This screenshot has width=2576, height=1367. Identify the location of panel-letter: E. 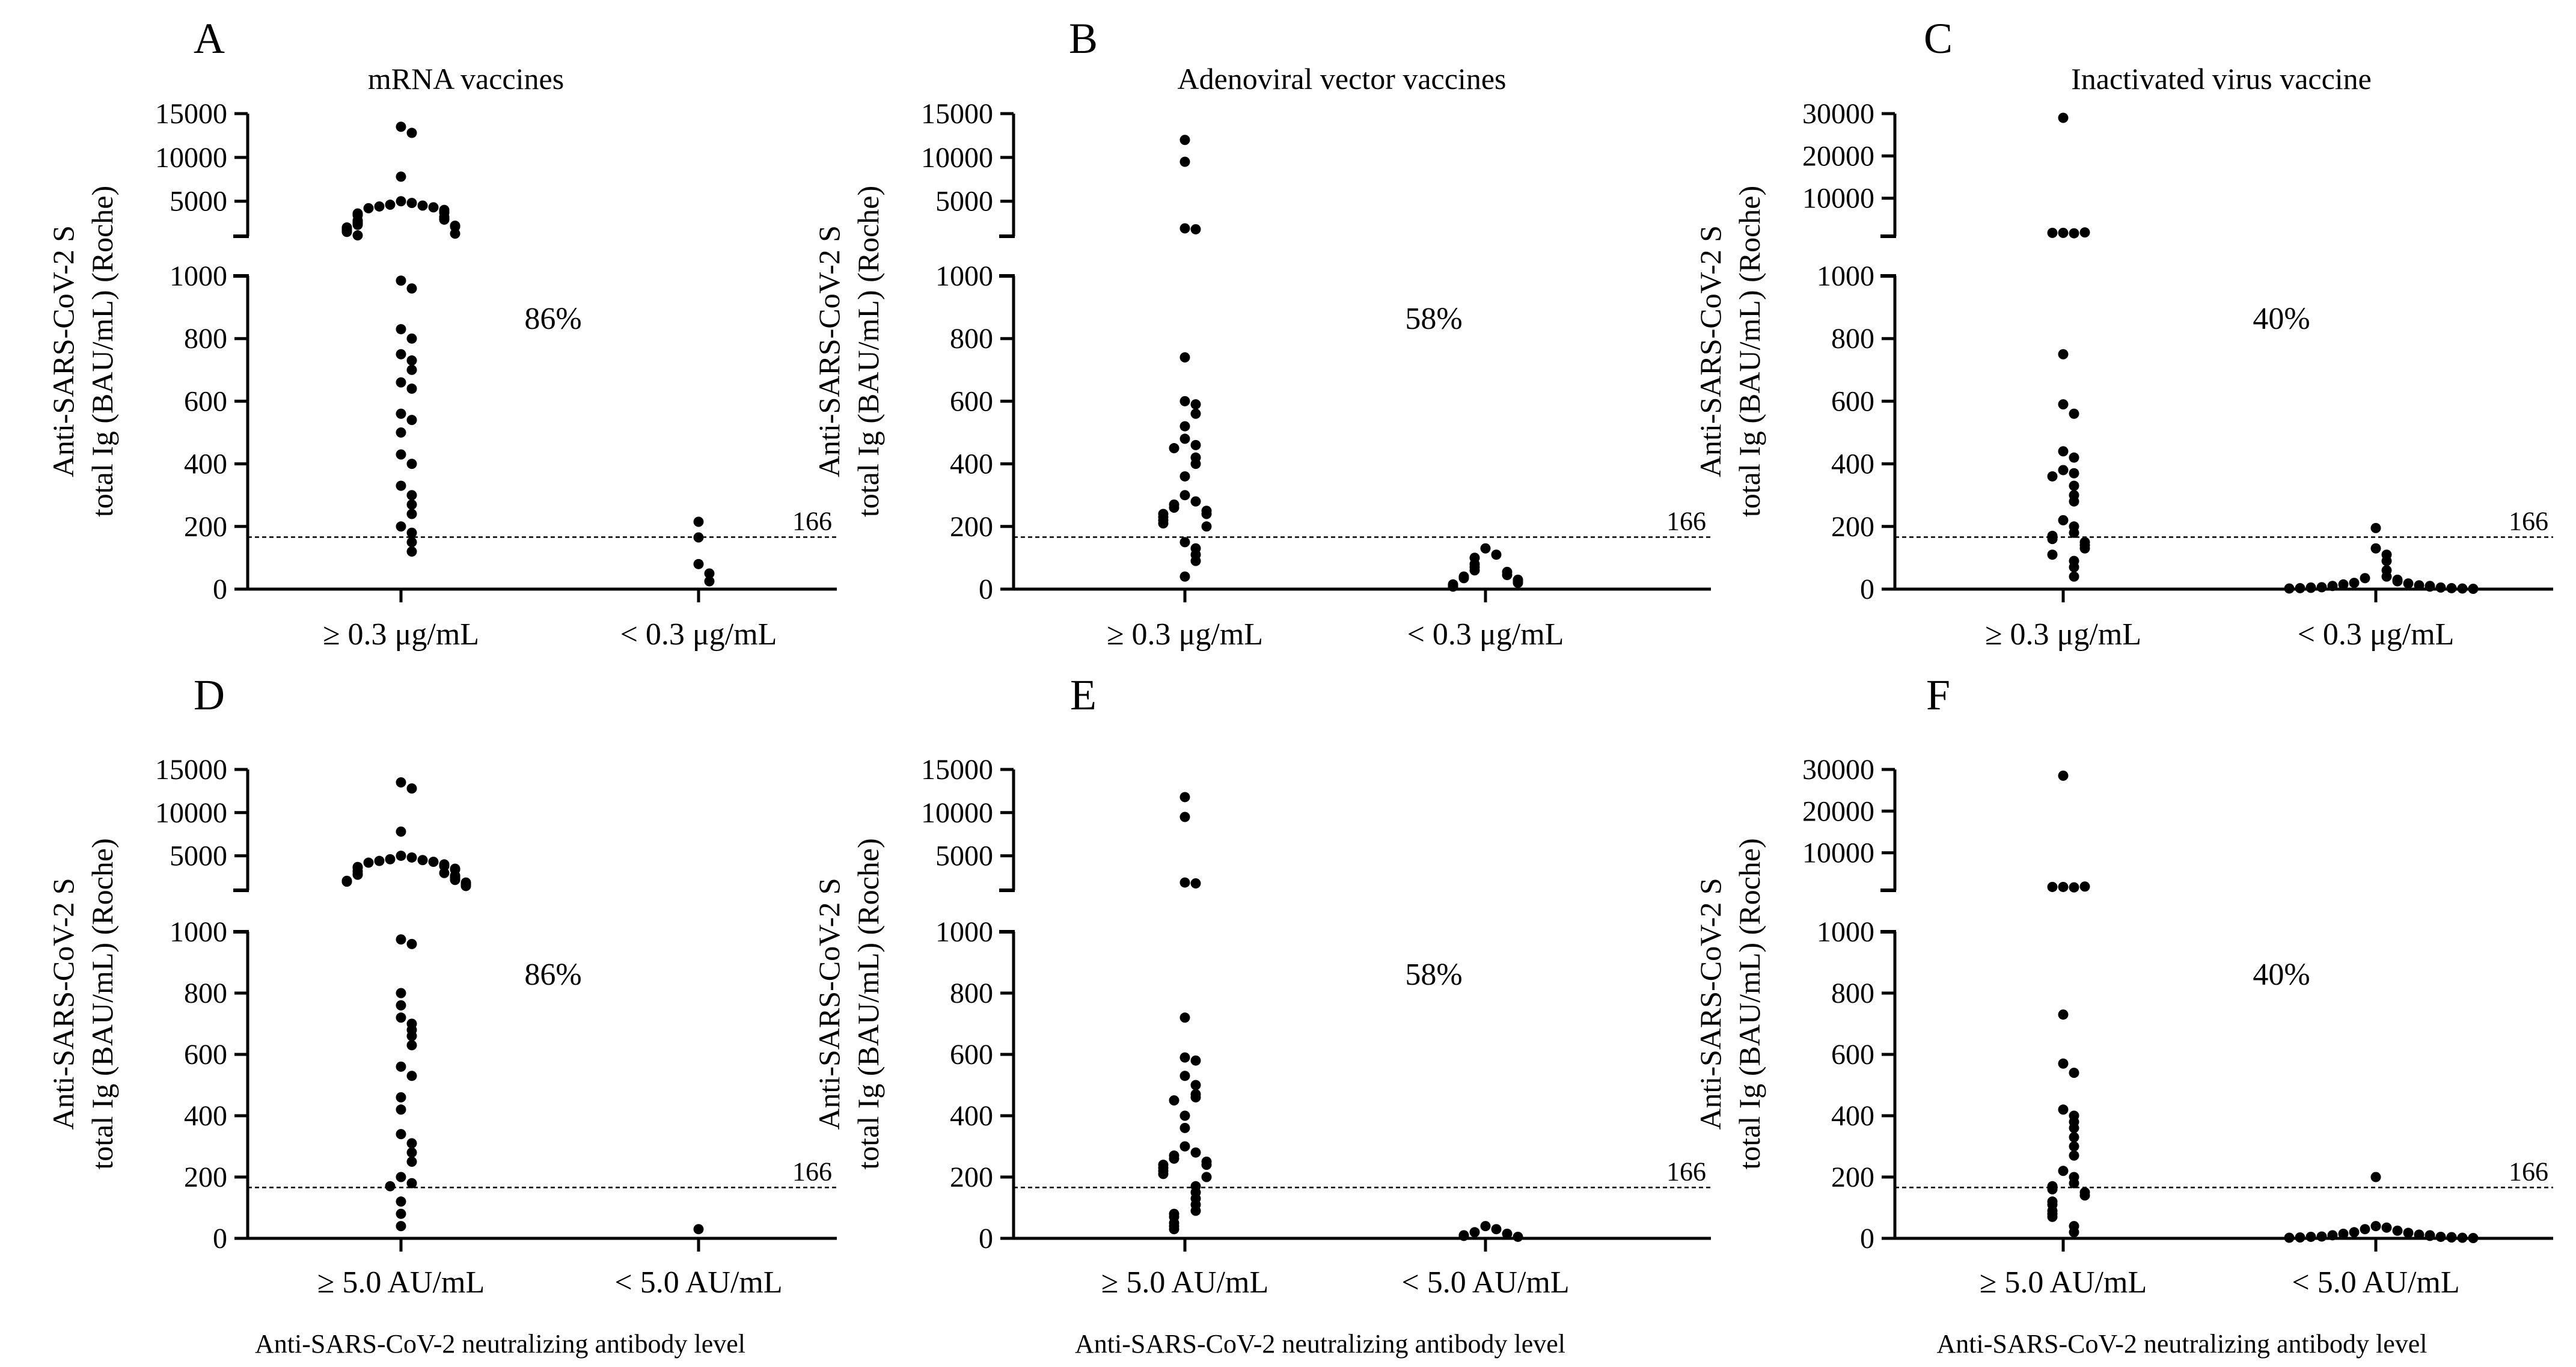
(1083, 695).